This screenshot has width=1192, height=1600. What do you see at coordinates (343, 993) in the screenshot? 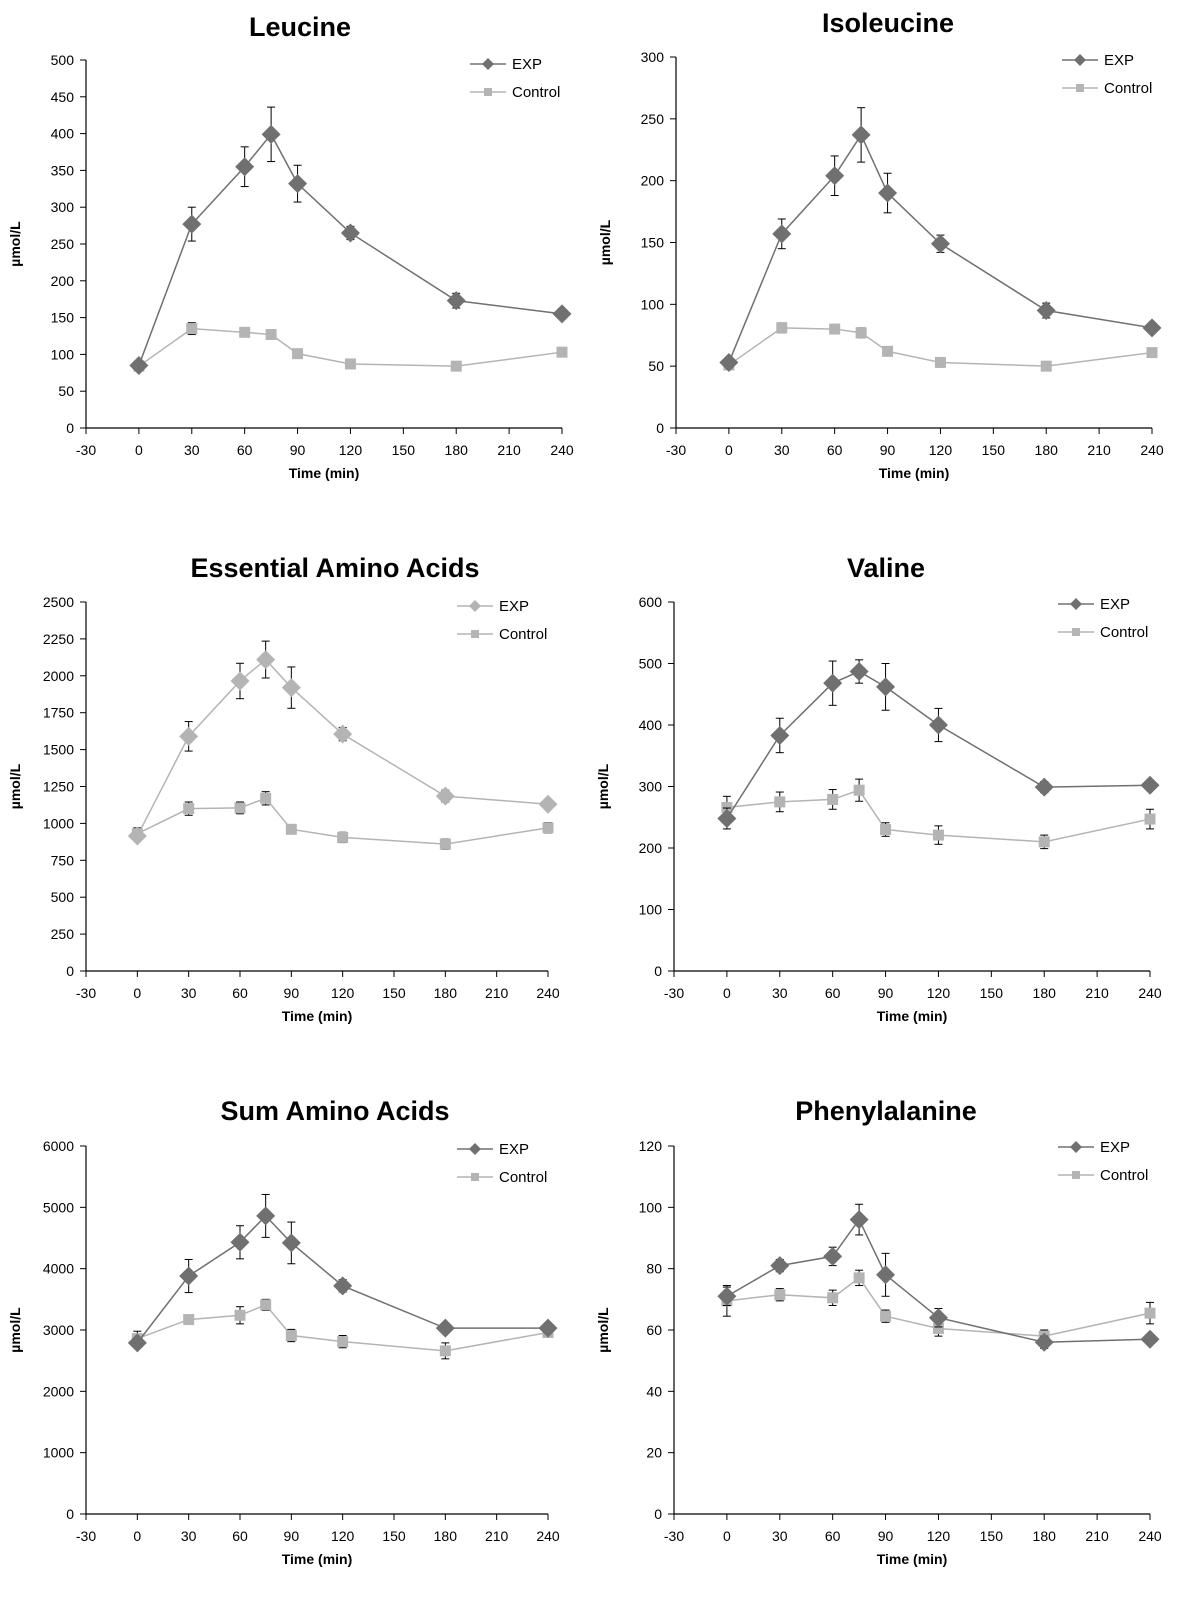
I see `x-tick-label: 120` at bounding box center [343, 993].